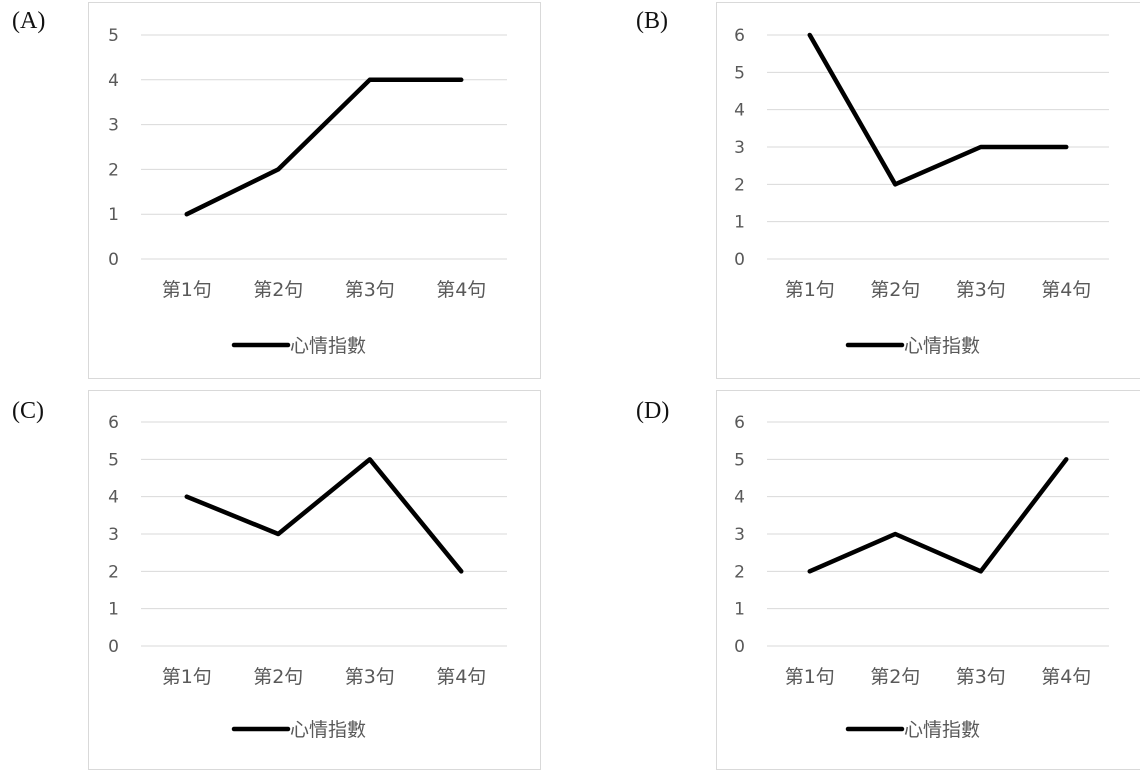  I want to click on panel-label-c: (C), so click(28, 411).